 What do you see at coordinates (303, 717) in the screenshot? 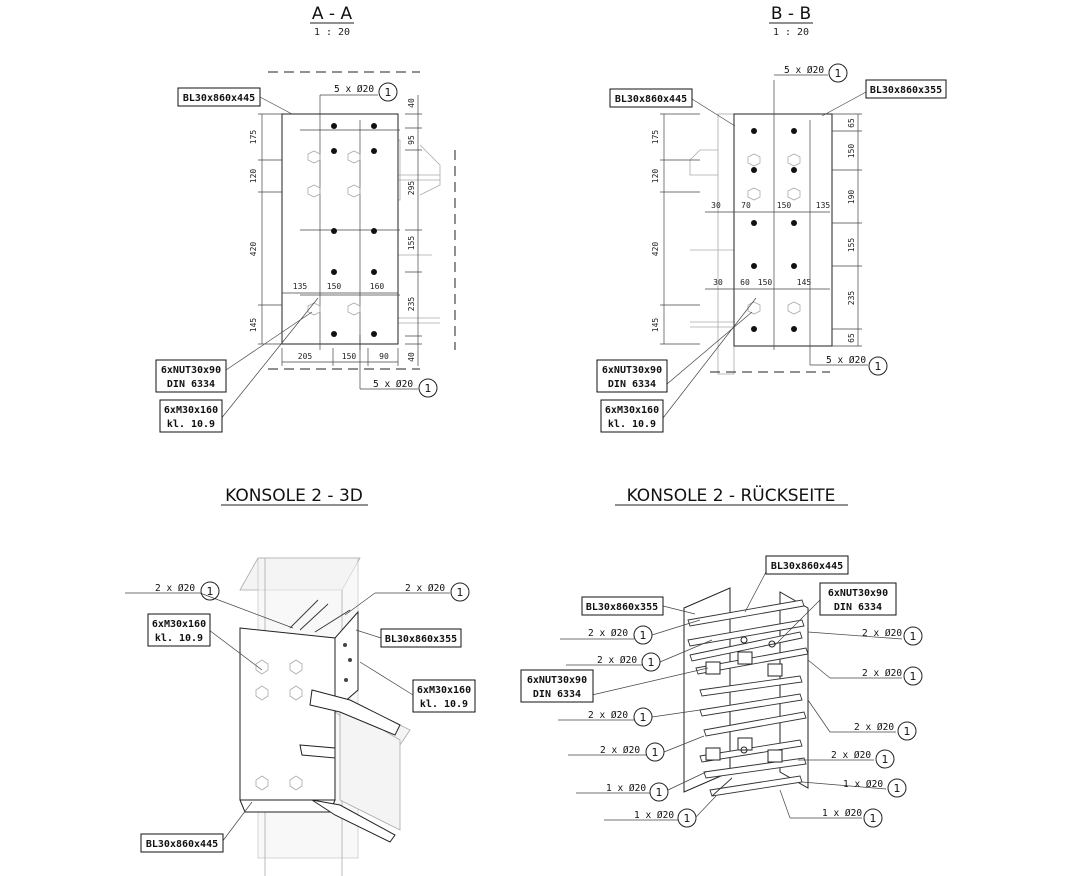
I see `bolt-heads-3d` at bounding box center [303, 717].